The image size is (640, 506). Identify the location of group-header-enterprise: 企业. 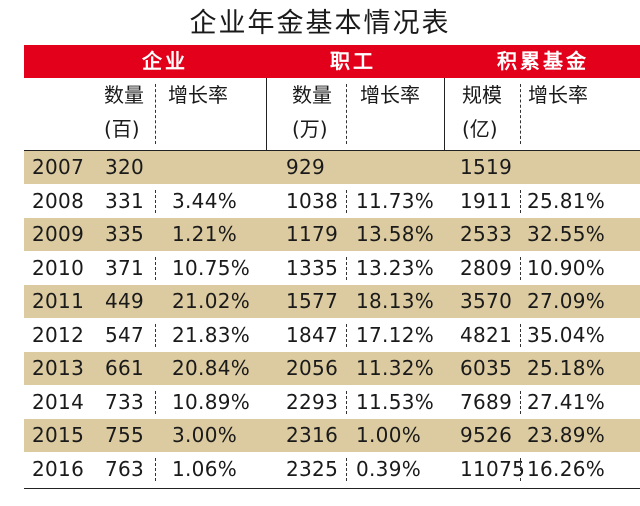
(165, 61).